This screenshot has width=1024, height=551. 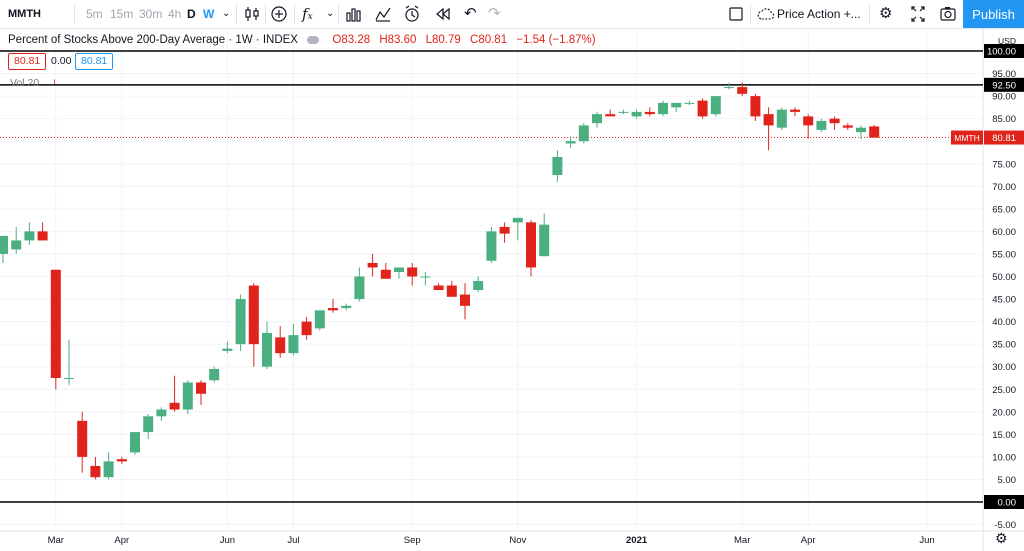 I want to click on y-tick-label: 90.00, so click(x=1004, y=97).